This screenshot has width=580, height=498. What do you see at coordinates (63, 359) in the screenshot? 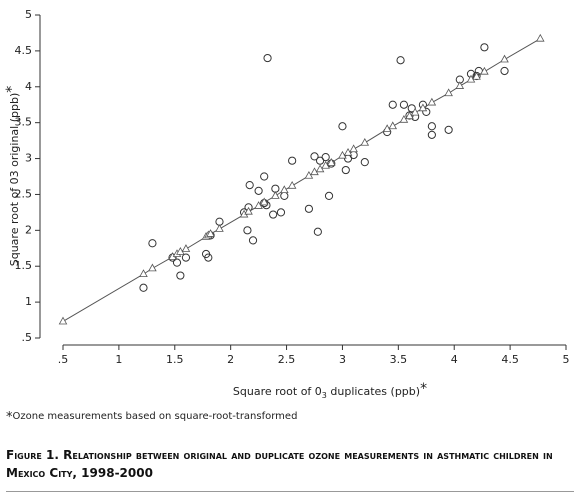
I see `x-tick-label: .5` at bounding box center [63, 359].